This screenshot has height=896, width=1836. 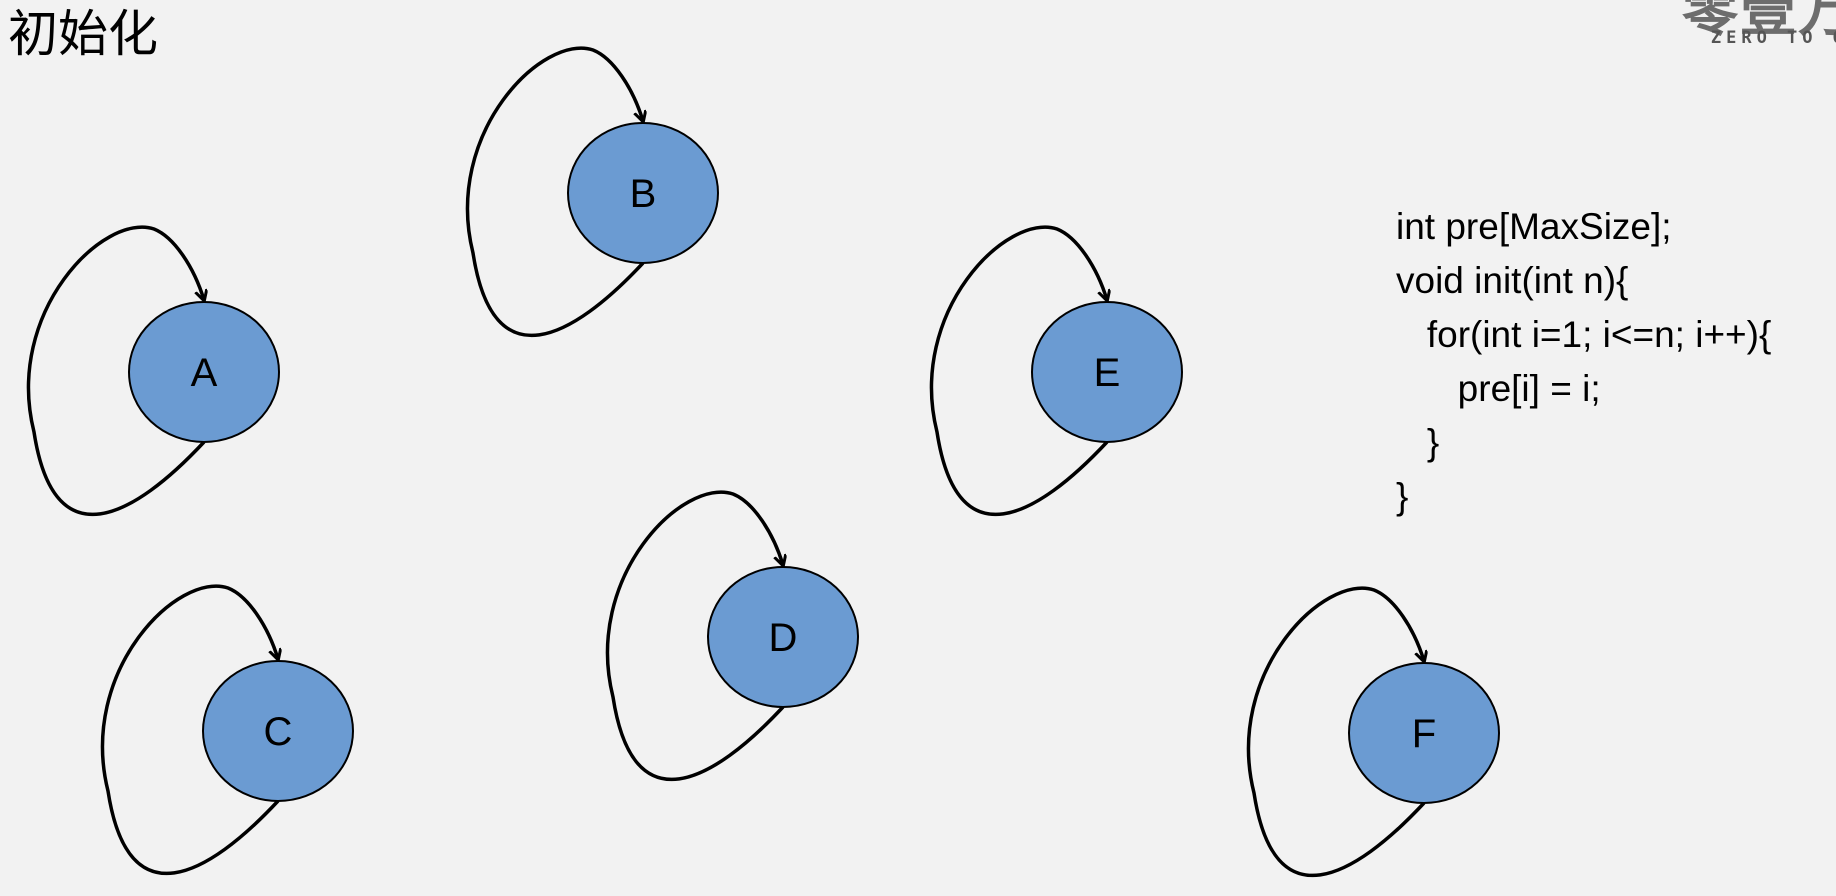 I want to click on node-label-c: C, so click(x=278, y=732).